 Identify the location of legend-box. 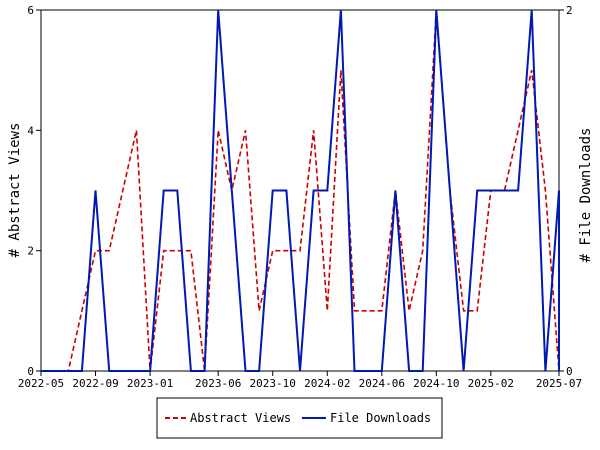
(299, 418).